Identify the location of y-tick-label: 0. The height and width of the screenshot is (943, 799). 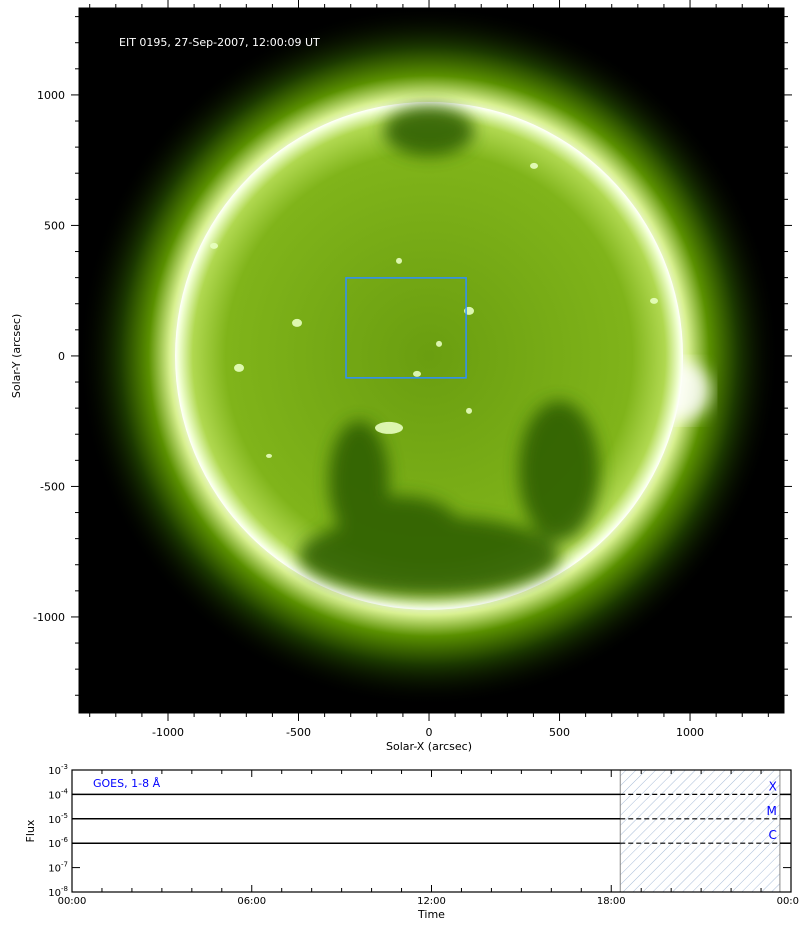
(61, 356).